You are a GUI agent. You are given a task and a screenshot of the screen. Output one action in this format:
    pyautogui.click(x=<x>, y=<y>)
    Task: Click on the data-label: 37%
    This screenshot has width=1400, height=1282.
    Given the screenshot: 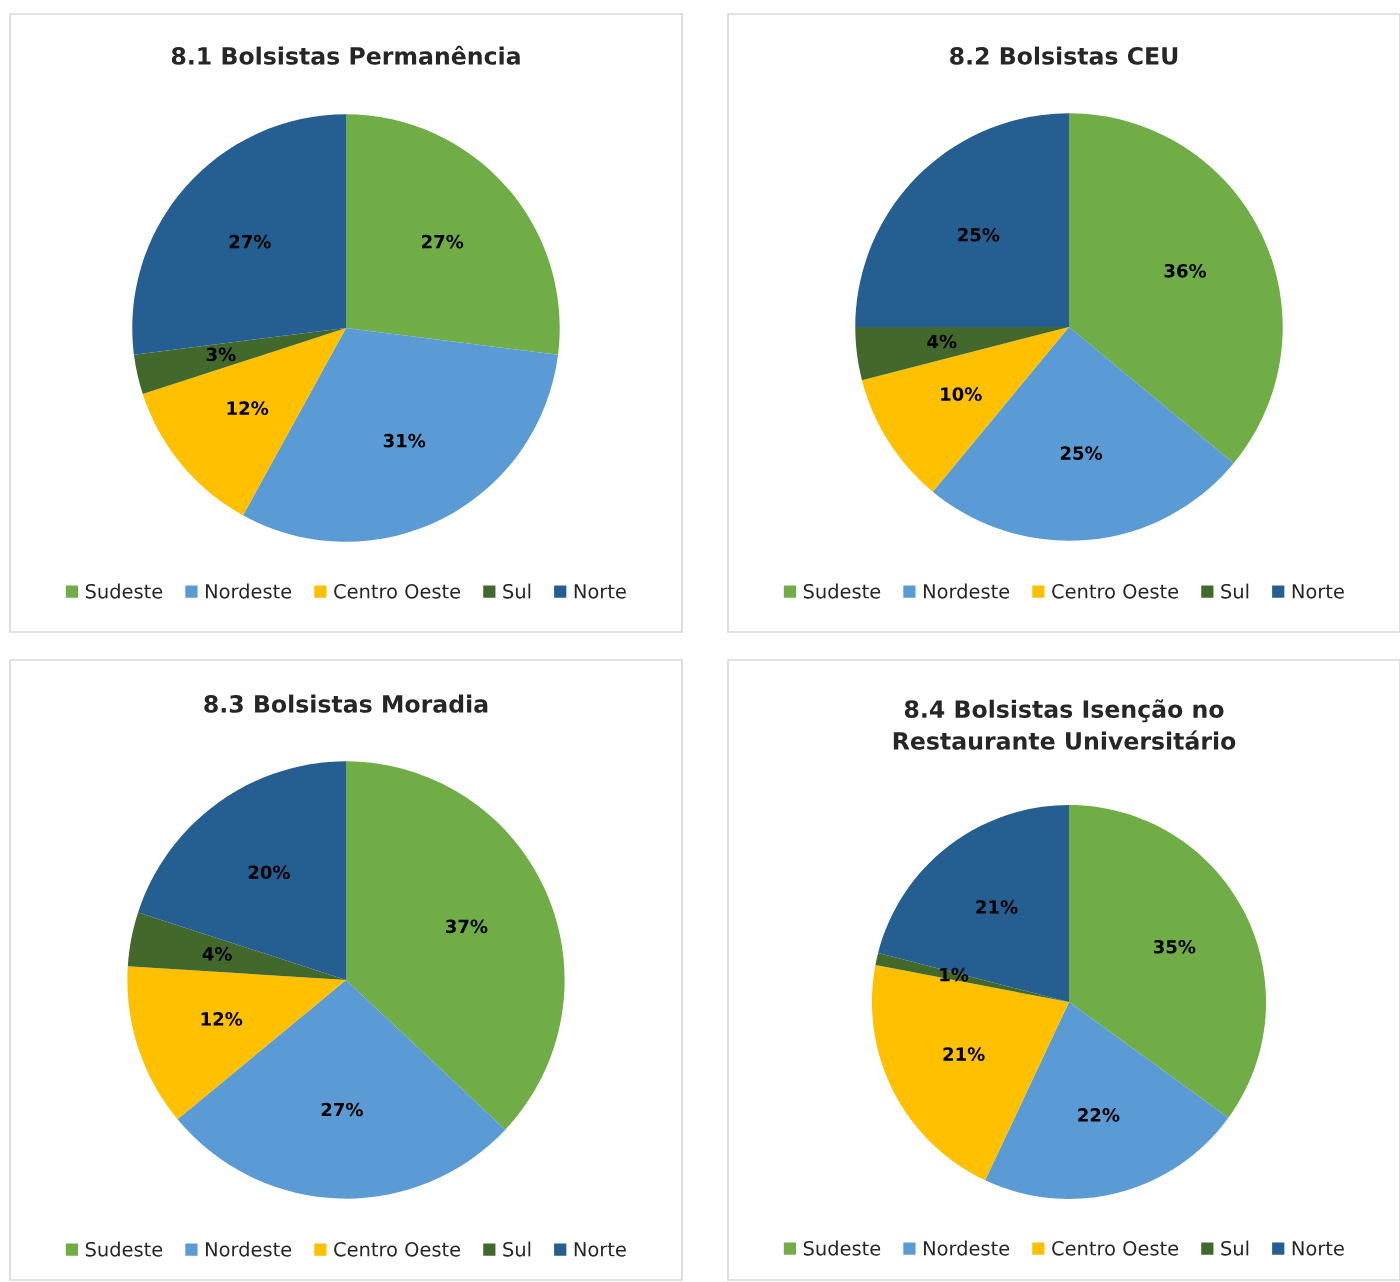 What is the action you would take?
    pyautogui.click(x=466, y=926)
    